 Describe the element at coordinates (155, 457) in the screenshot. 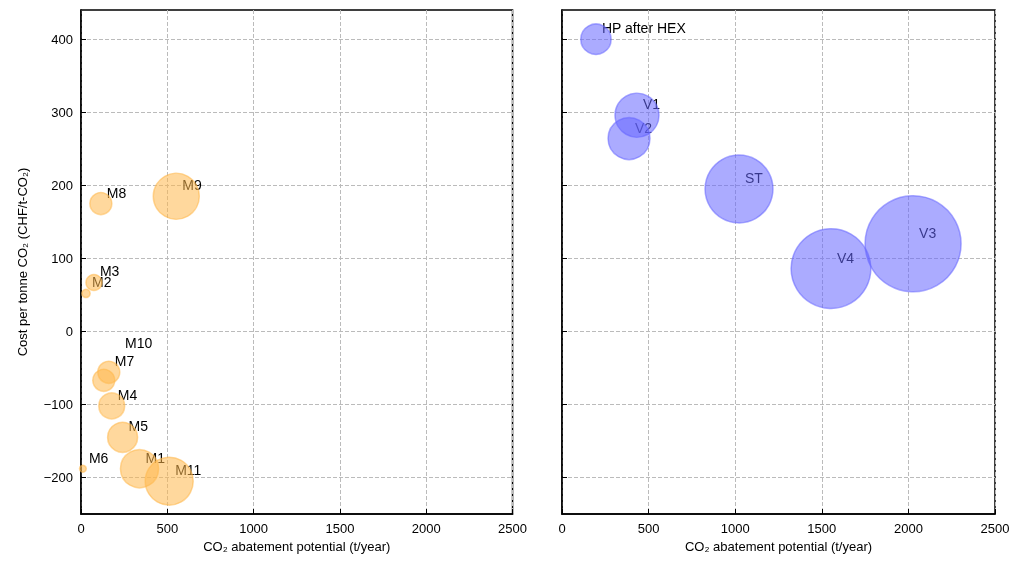

I see `annotation: M1` at that location.